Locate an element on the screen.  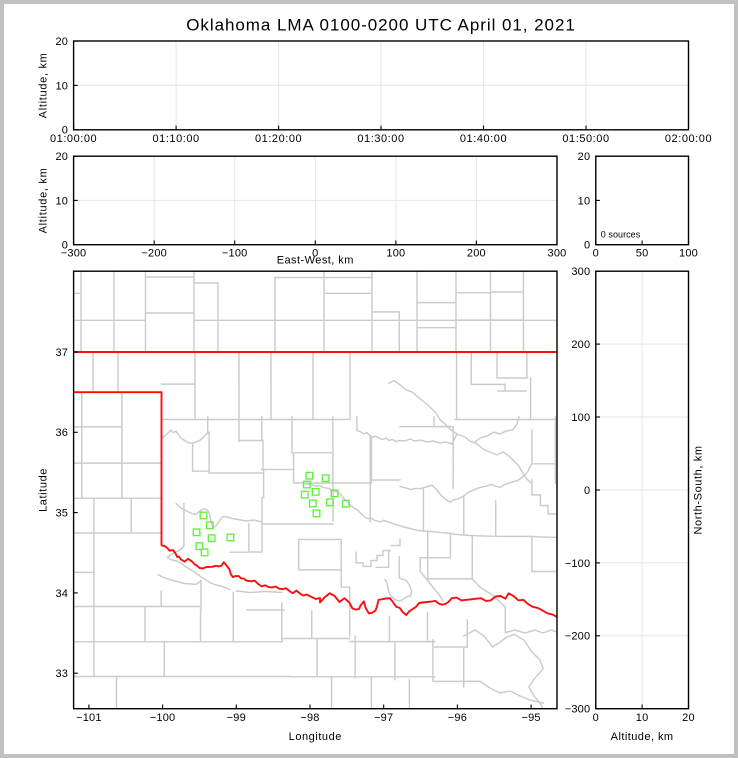
svg-text: 34 is located at coordinates (61, 594).